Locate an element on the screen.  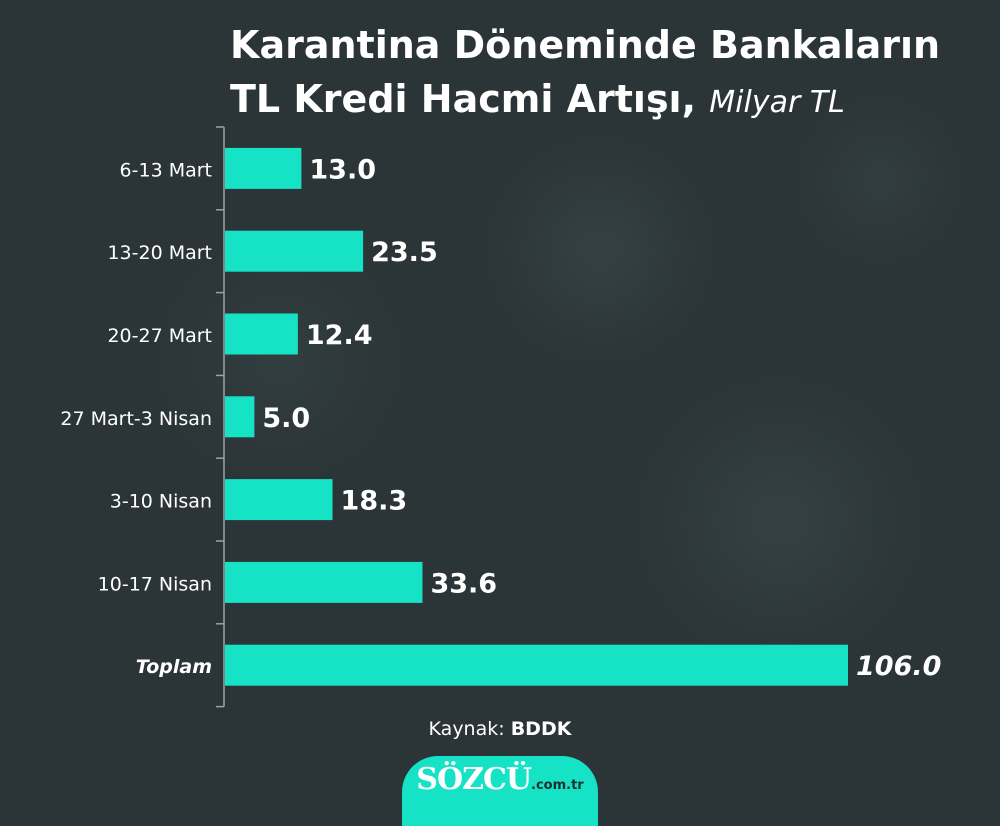
title-line-2: TL Kredi Hacmi Artışı, is located at coordinates (463, 99).